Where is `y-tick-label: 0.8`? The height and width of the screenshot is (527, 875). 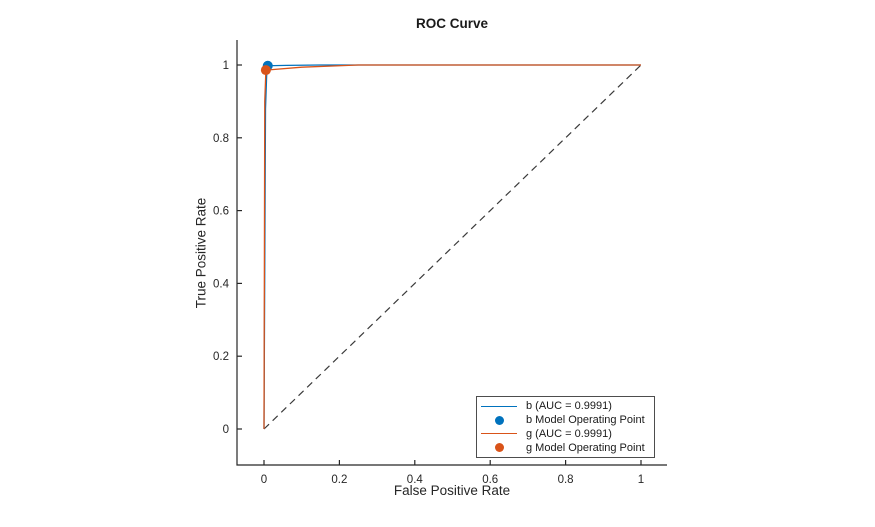 y-tick-label: 0.8 is located at coordinates (221, 139).